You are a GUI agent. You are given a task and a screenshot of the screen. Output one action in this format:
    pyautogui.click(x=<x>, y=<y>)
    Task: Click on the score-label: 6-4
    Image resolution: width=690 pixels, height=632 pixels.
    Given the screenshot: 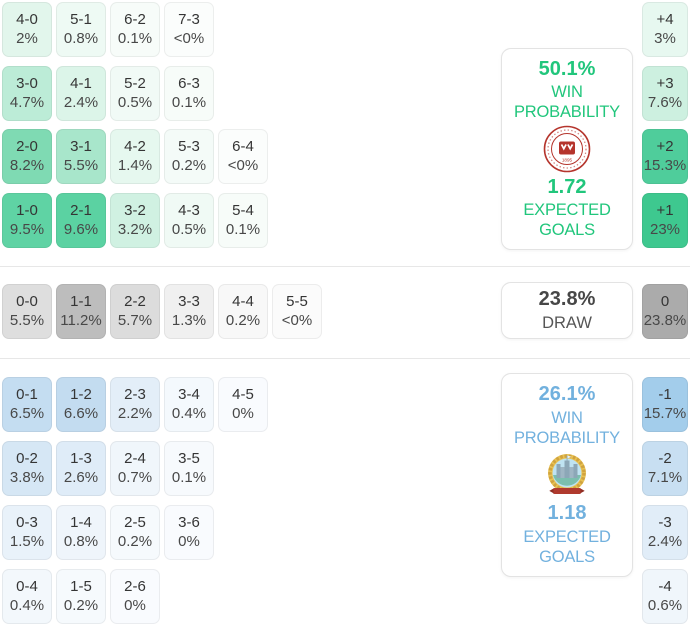 What is the action you would take?
    pyautogui.click(x=243, y=146)
    